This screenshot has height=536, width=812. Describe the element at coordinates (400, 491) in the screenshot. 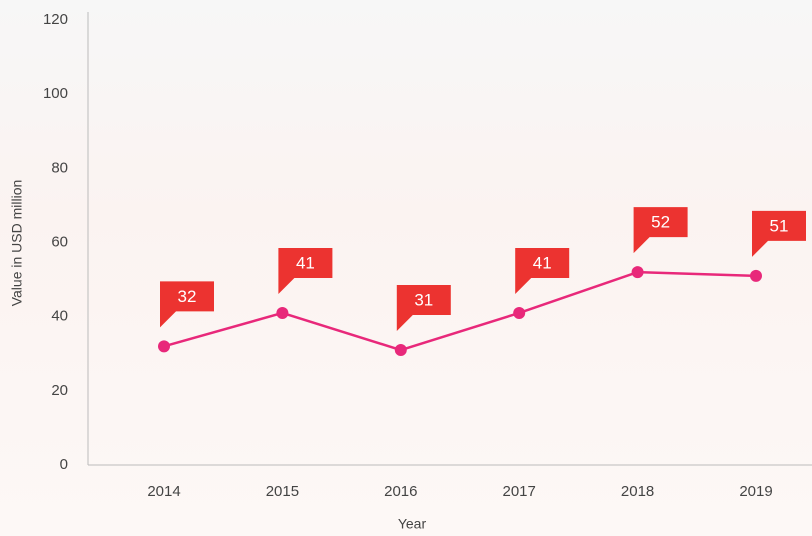

I see `x-tick-label: 2016` at that location.